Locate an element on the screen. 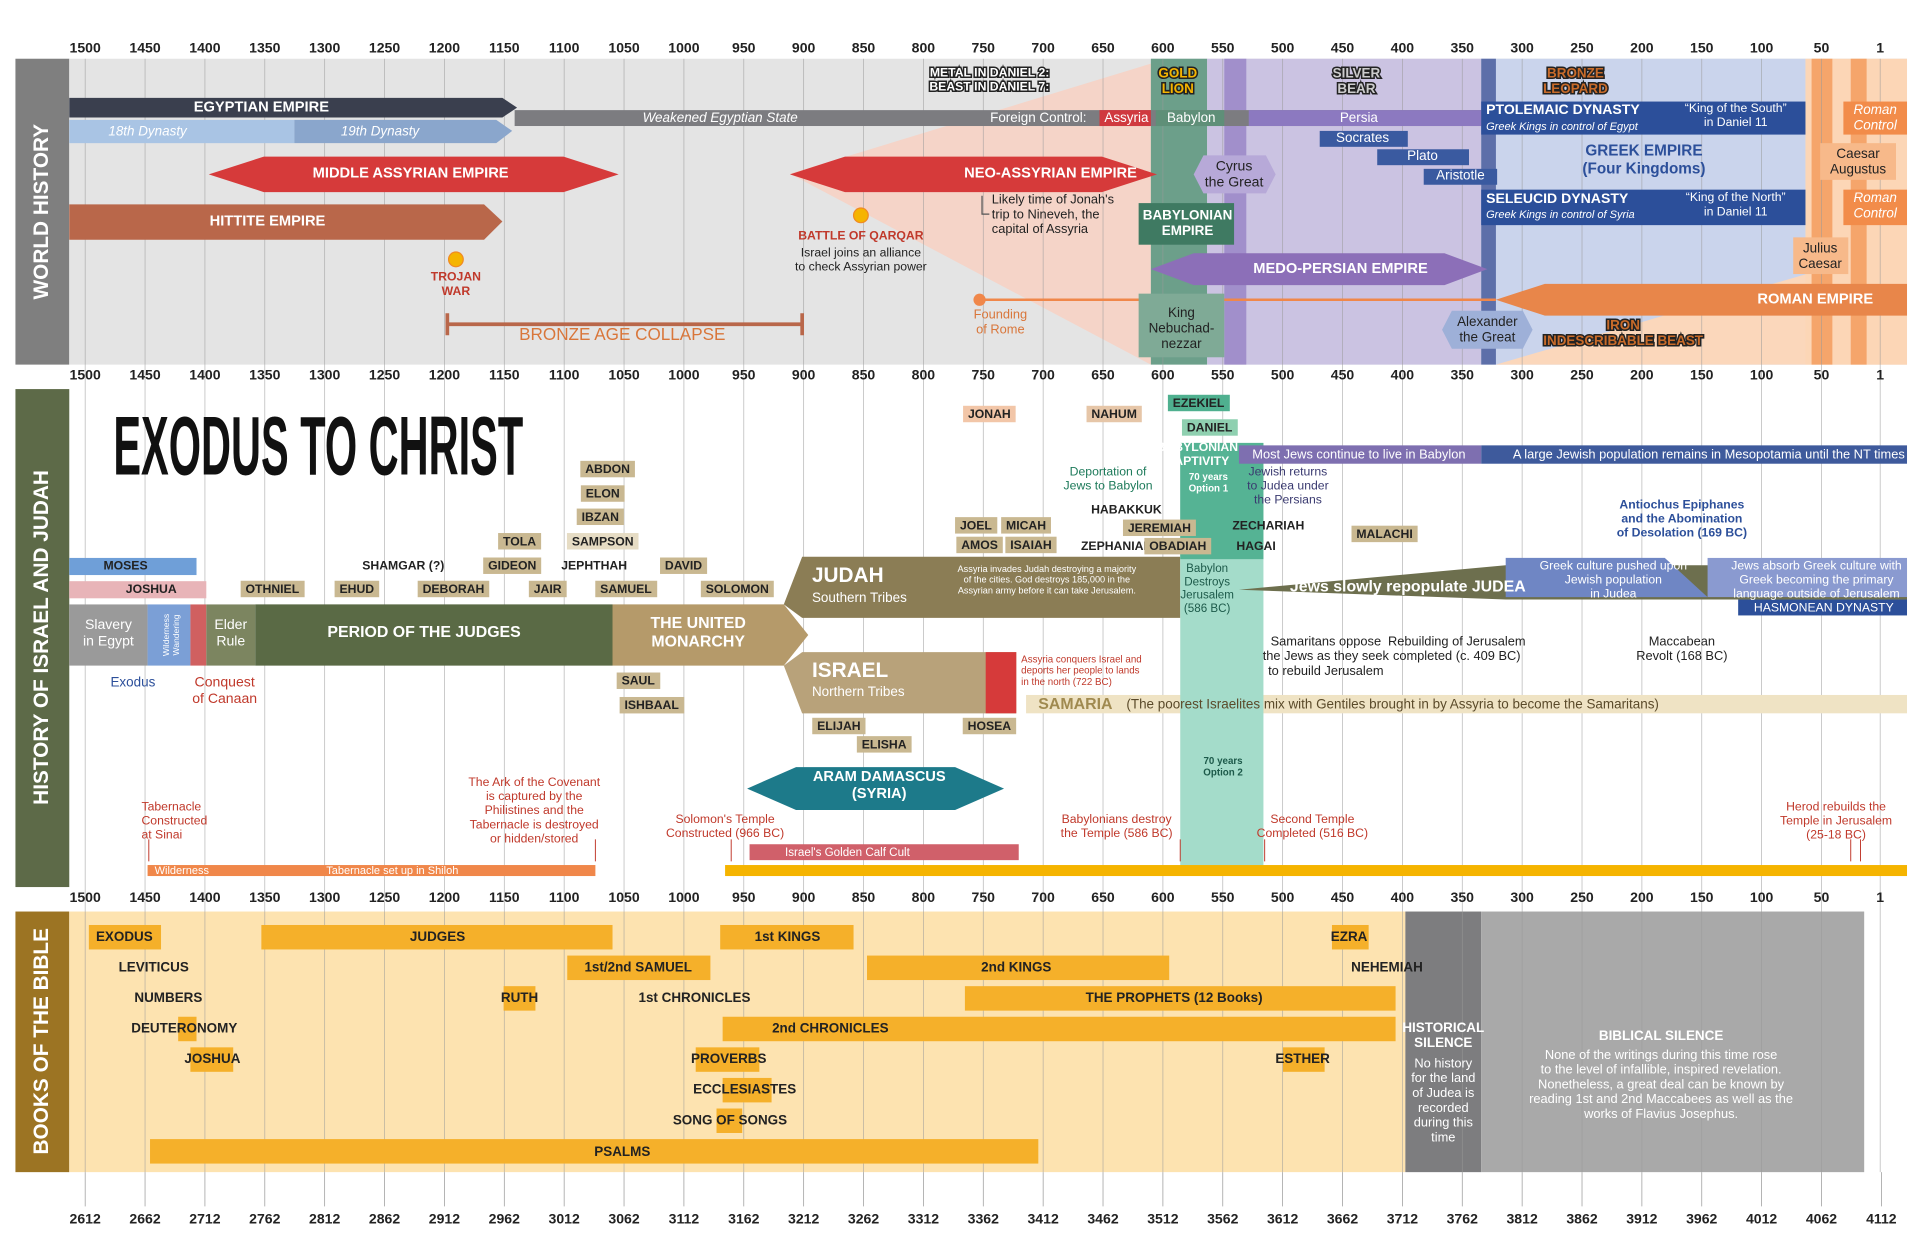  label-line: Rebuilding of Jerusalem is located at coordinates (1457, 641).